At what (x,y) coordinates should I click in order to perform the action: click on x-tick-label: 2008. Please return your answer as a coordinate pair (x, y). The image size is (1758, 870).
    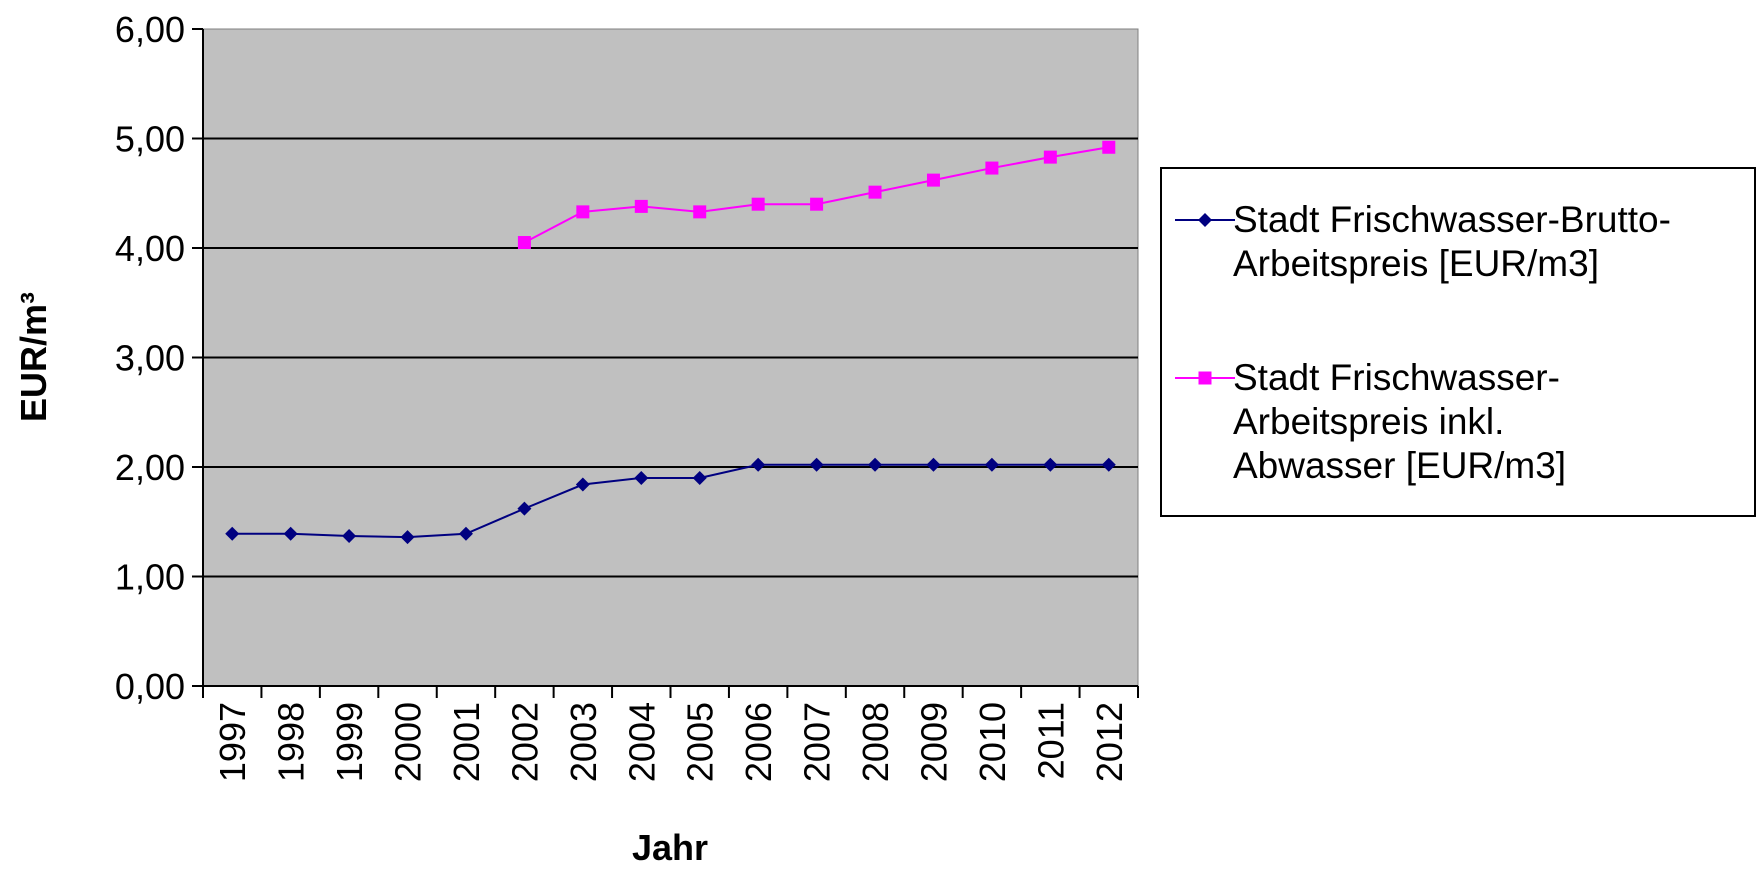
    Looking at the image, I should click on (875, 742).